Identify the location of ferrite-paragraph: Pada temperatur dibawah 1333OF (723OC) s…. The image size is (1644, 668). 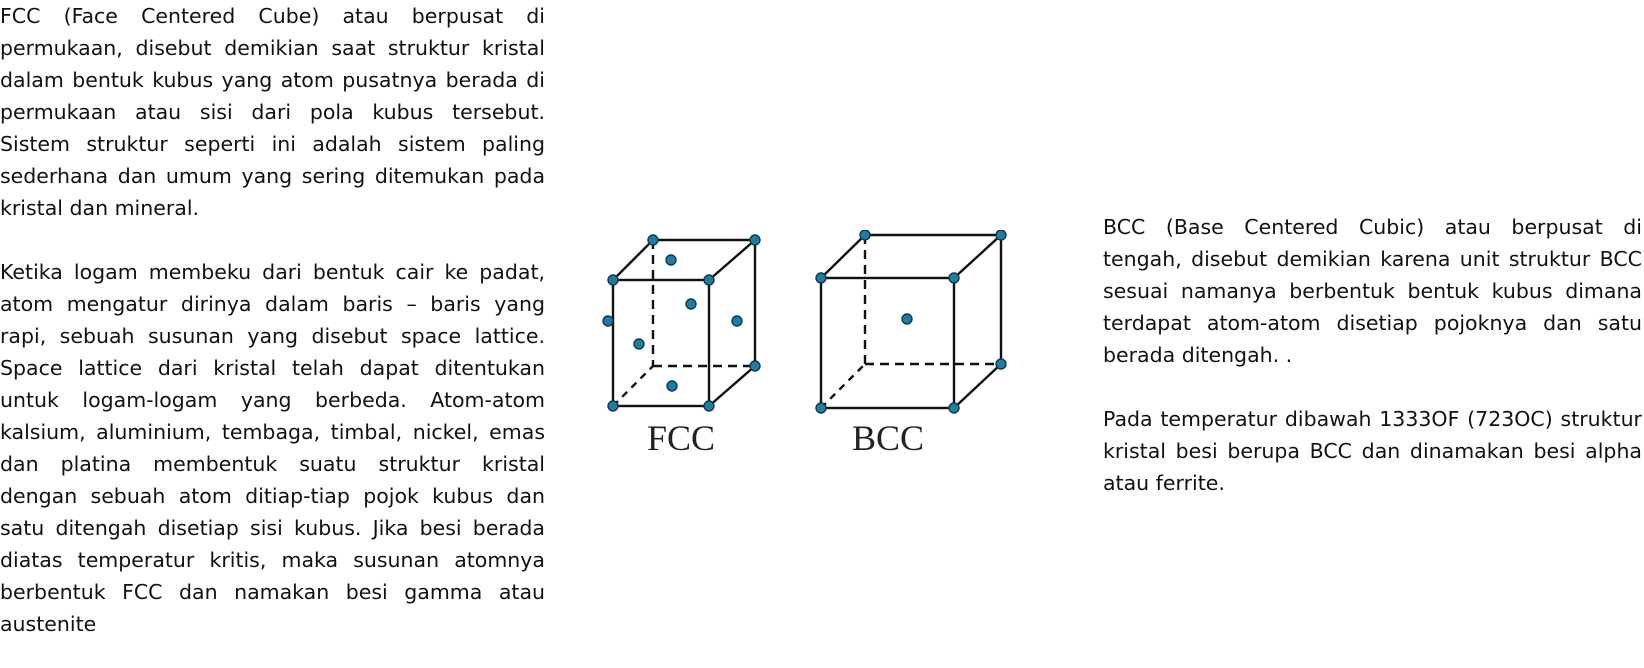
(1372, 451).